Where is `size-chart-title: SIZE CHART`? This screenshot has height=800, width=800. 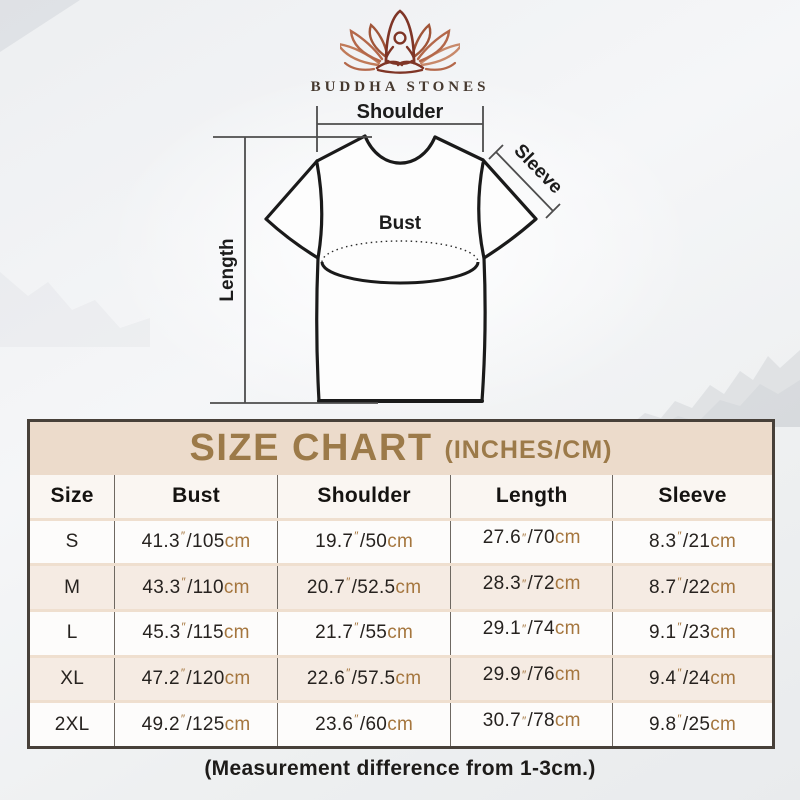 size-chart-title: SIZE CHART is located at coordinates (311, 448).